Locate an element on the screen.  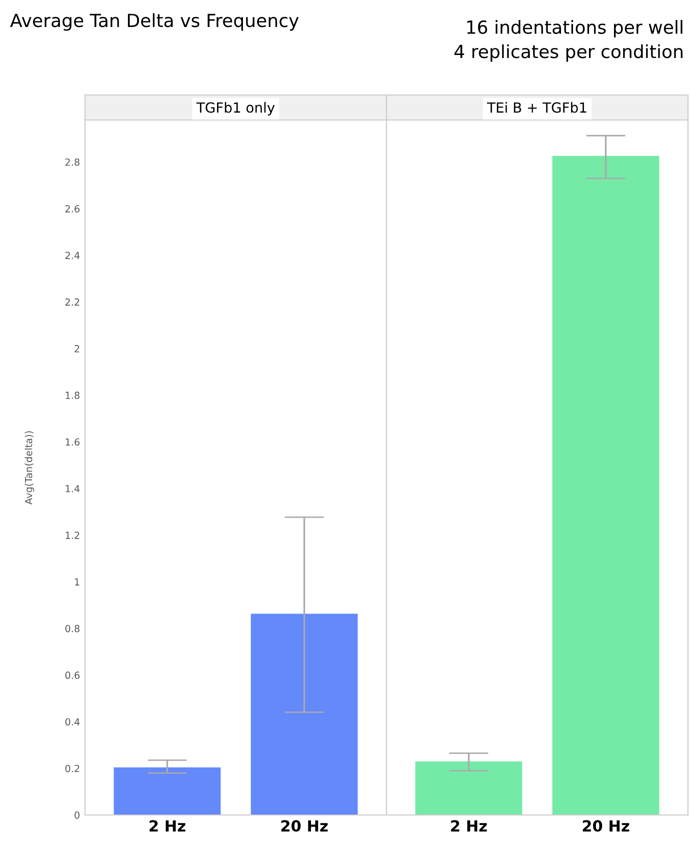
y-tick-label: 2.2 is located at coordinates (72, 302).